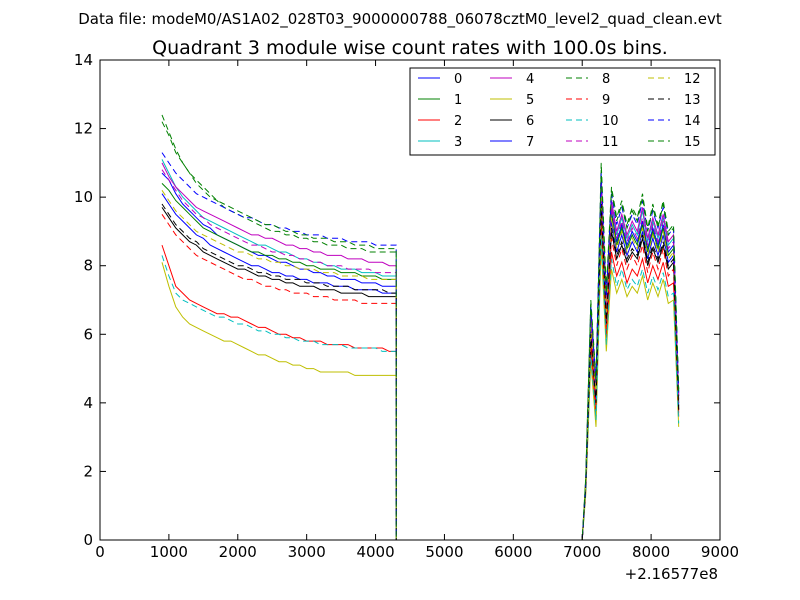 The height and width of the screenshot is (600, 800). What do you see at coordinates (169, 552) in the screenshot?
I see `x-tick-label: 1000` at bounding box center [169, 552].